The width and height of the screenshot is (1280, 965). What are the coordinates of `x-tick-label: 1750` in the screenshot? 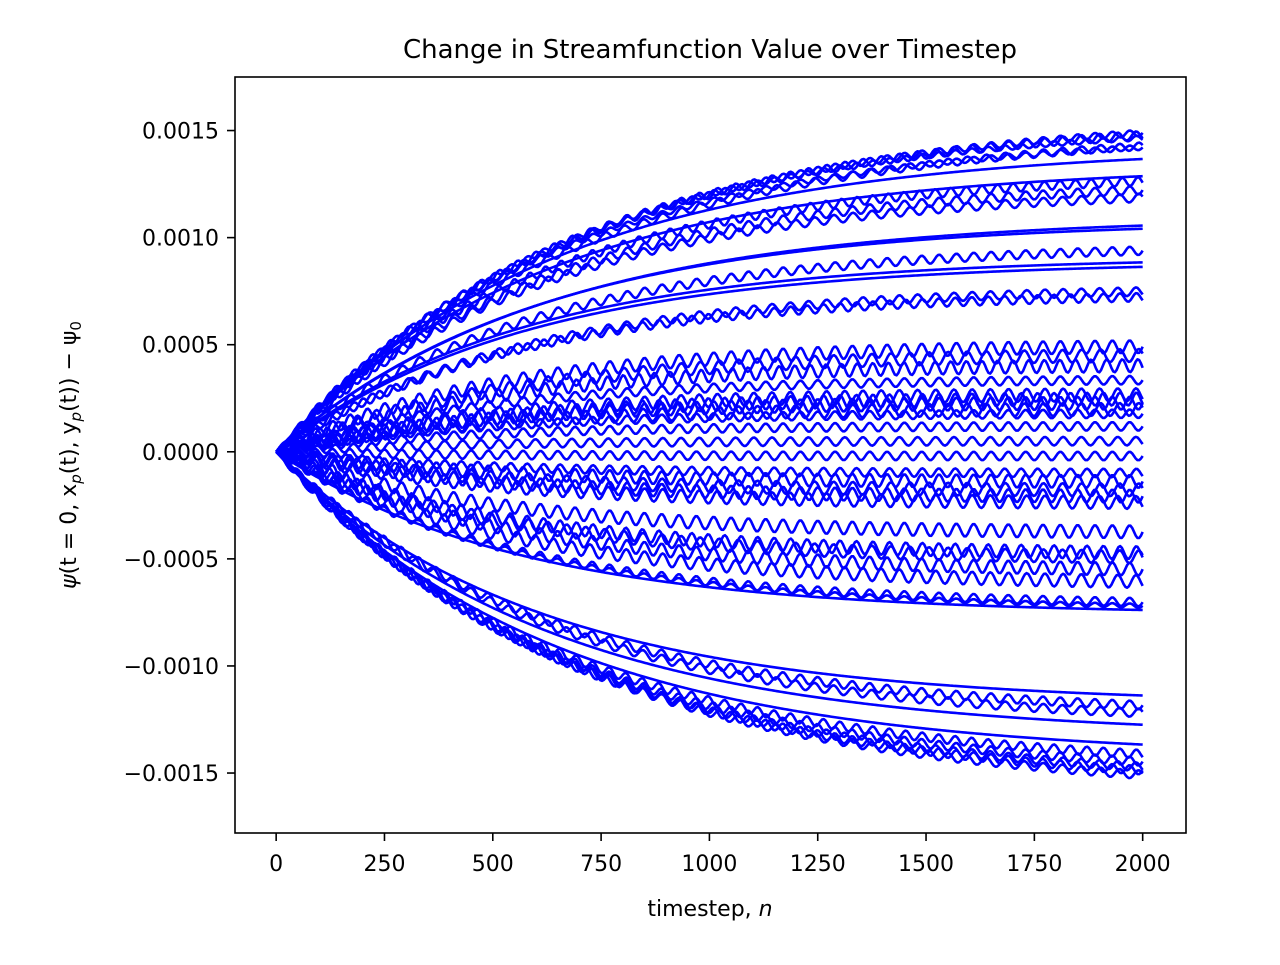 It's located at (1034, 864).